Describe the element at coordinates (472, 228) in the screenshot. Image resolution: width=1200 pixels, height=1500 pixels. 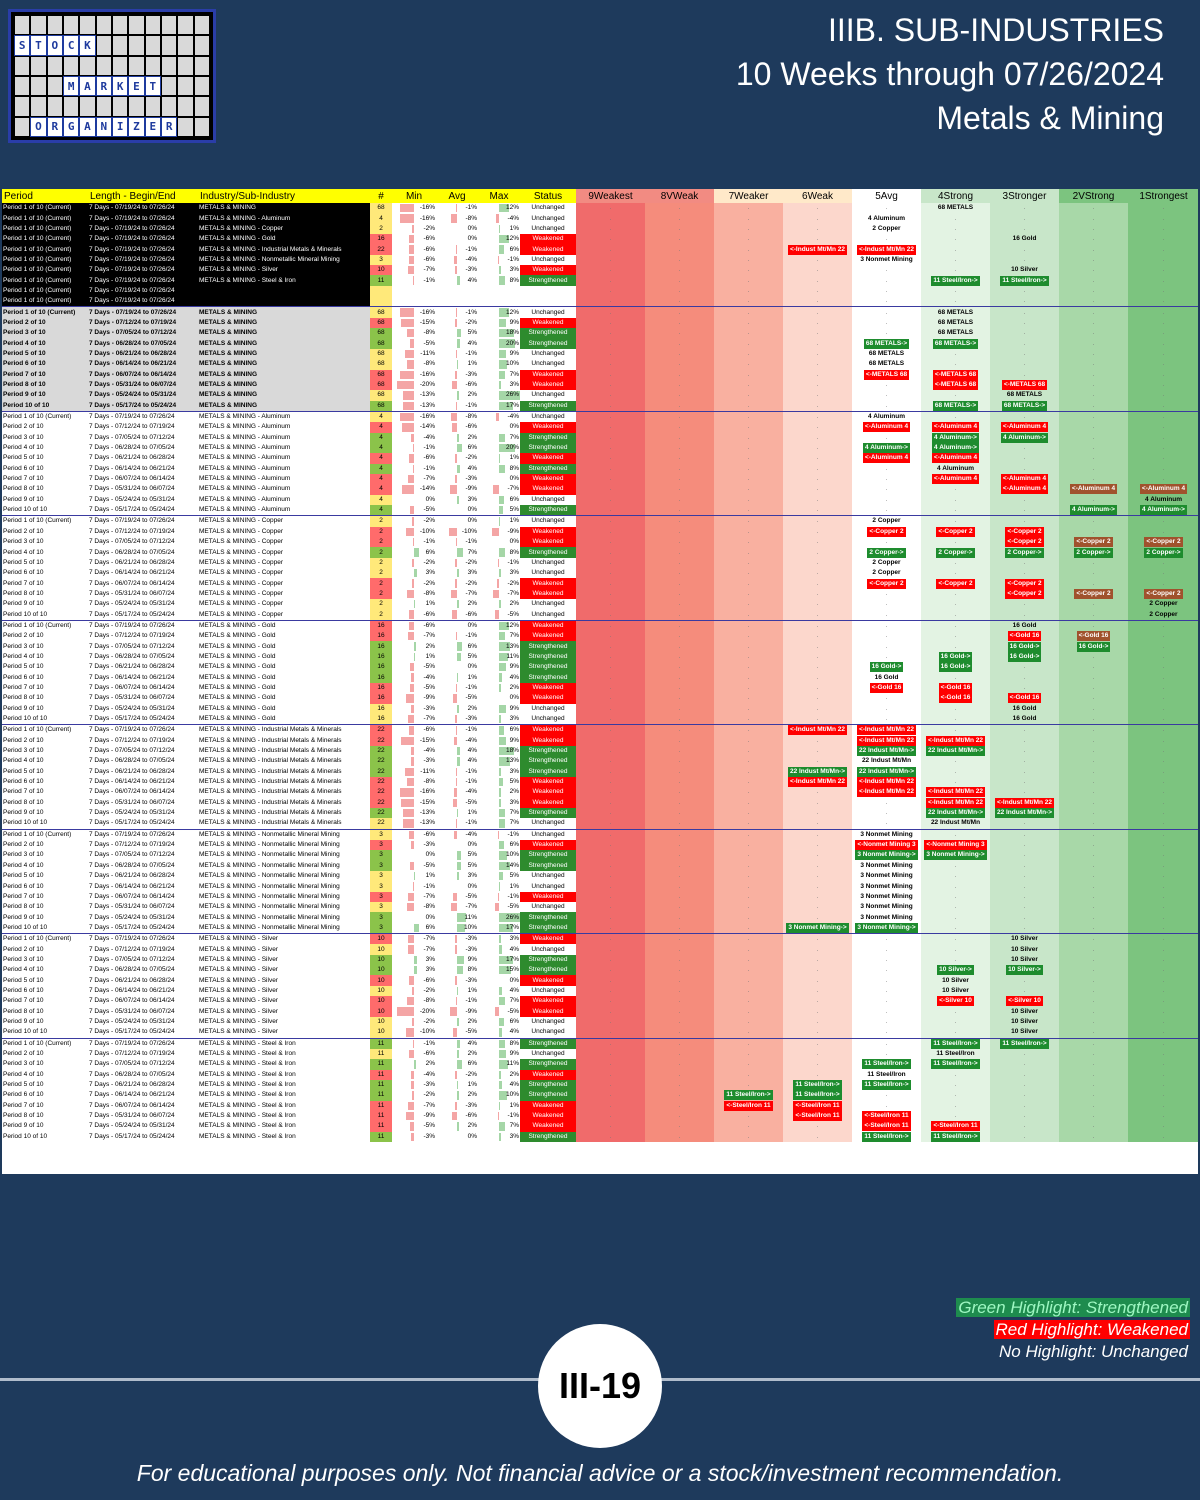
I see `value-text: 0%` at that location.